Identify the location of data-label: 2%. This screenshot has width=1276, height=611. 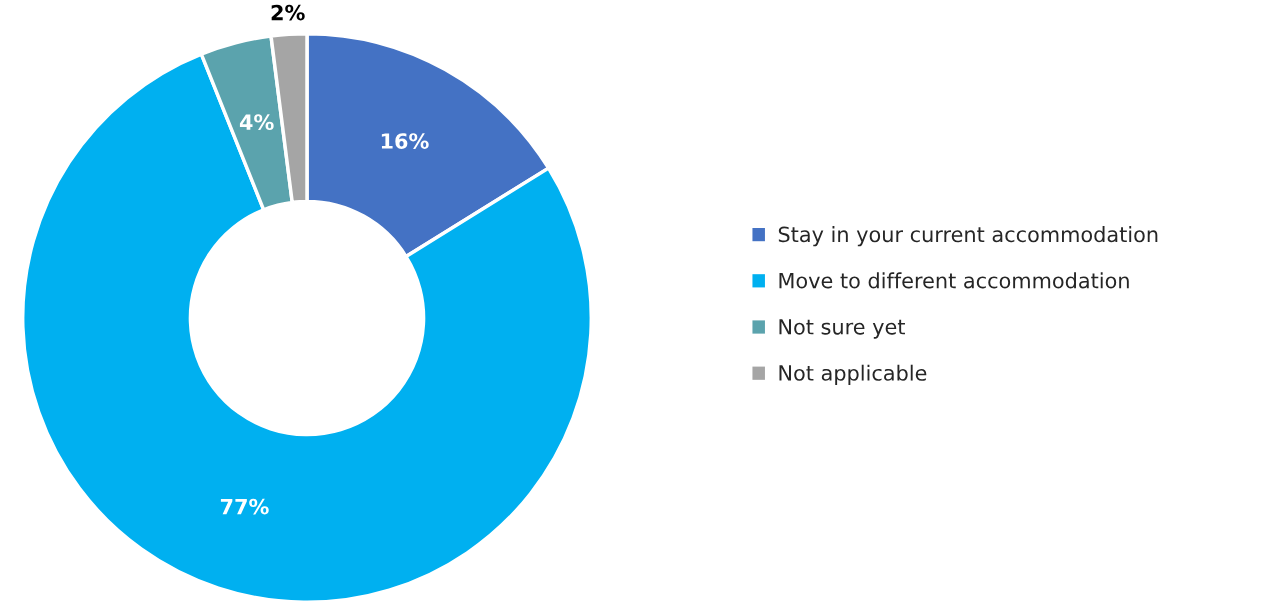
(288, 12).